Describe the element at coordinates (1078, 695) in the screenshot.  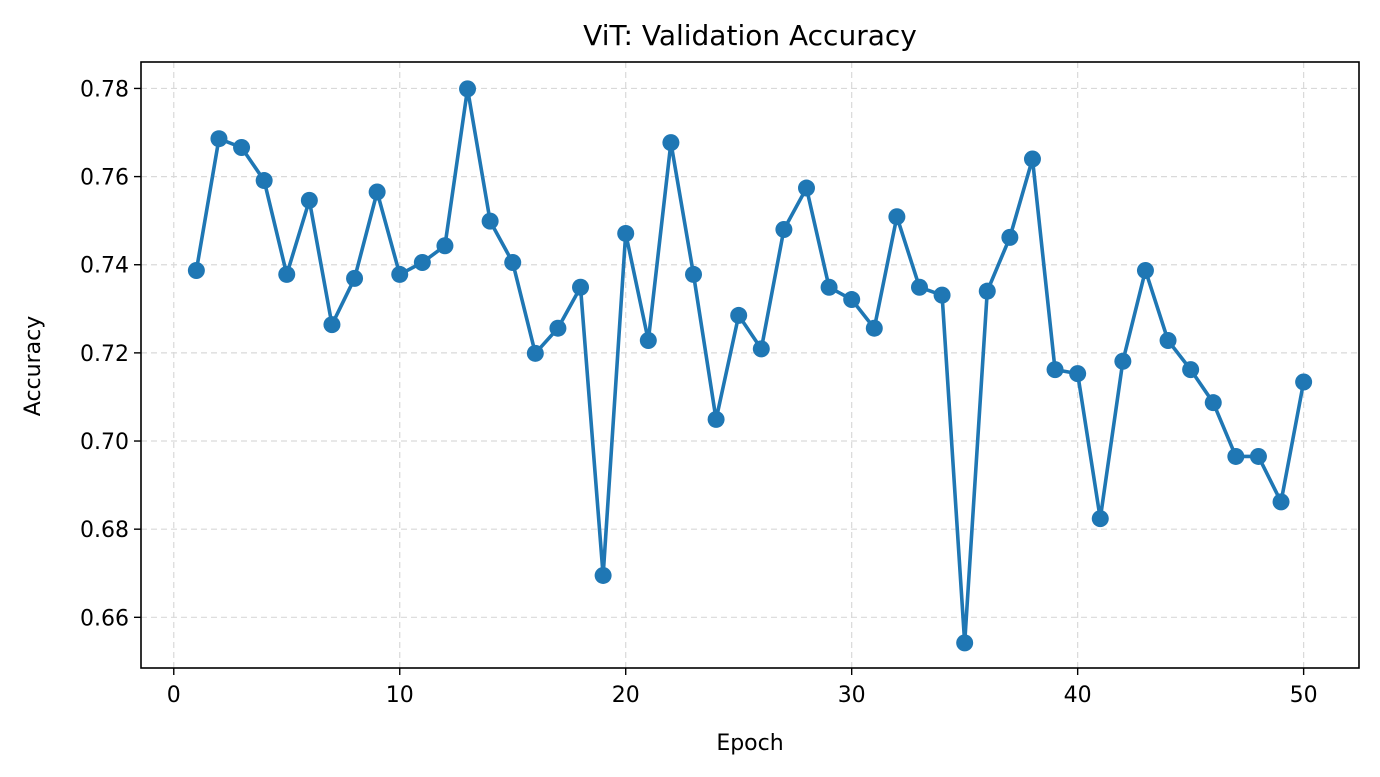
I see `x-tick-label: 40` at that location.